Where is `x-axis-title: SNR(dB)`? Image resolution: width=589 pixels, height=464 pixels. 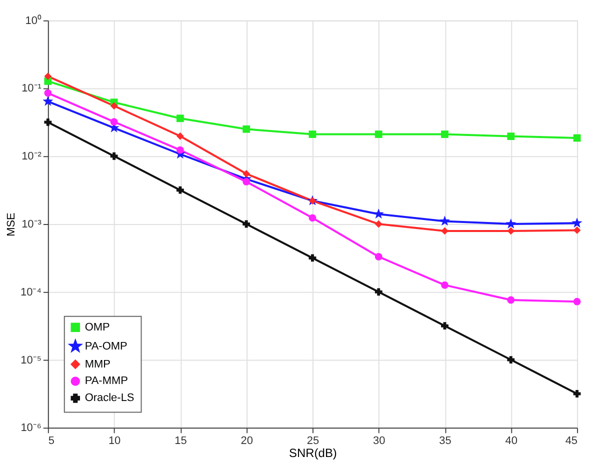 x-axis-title: SNR(dB) is located at coordinates (313, 453).